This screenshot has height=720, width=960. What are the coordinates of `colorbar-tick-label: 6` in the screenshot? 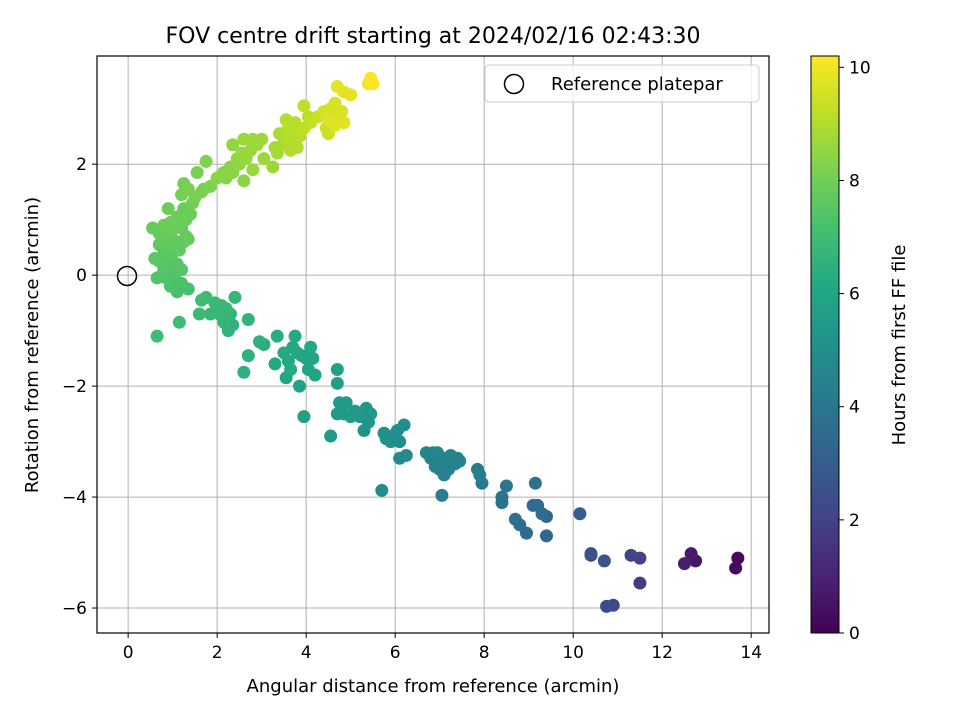 It's located at (854, 295).